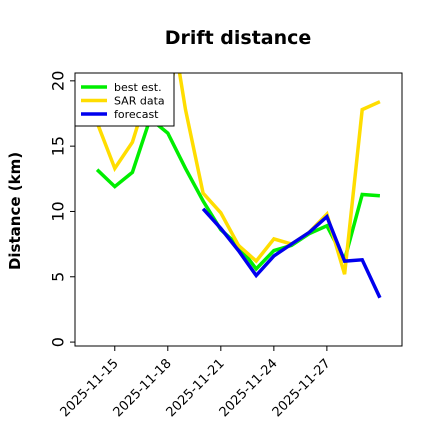 This screenshot has height=440, width=440. I want to click on y-axis-label: Distance (km), so click(15, 211).